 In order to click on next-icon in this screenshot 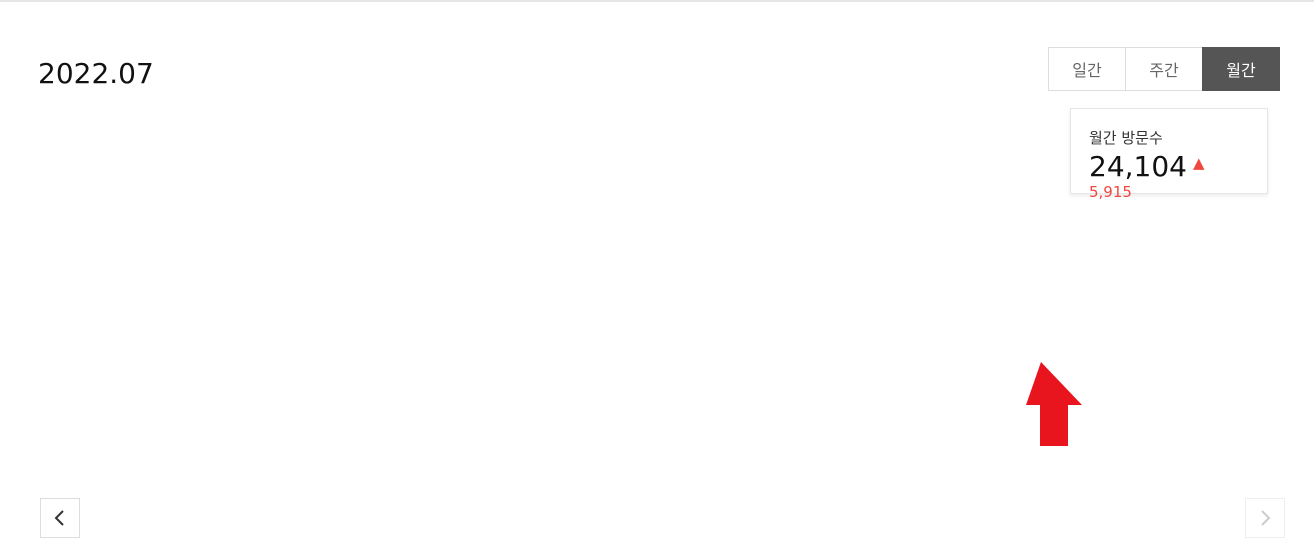, I will do `click(1266, 518)`.